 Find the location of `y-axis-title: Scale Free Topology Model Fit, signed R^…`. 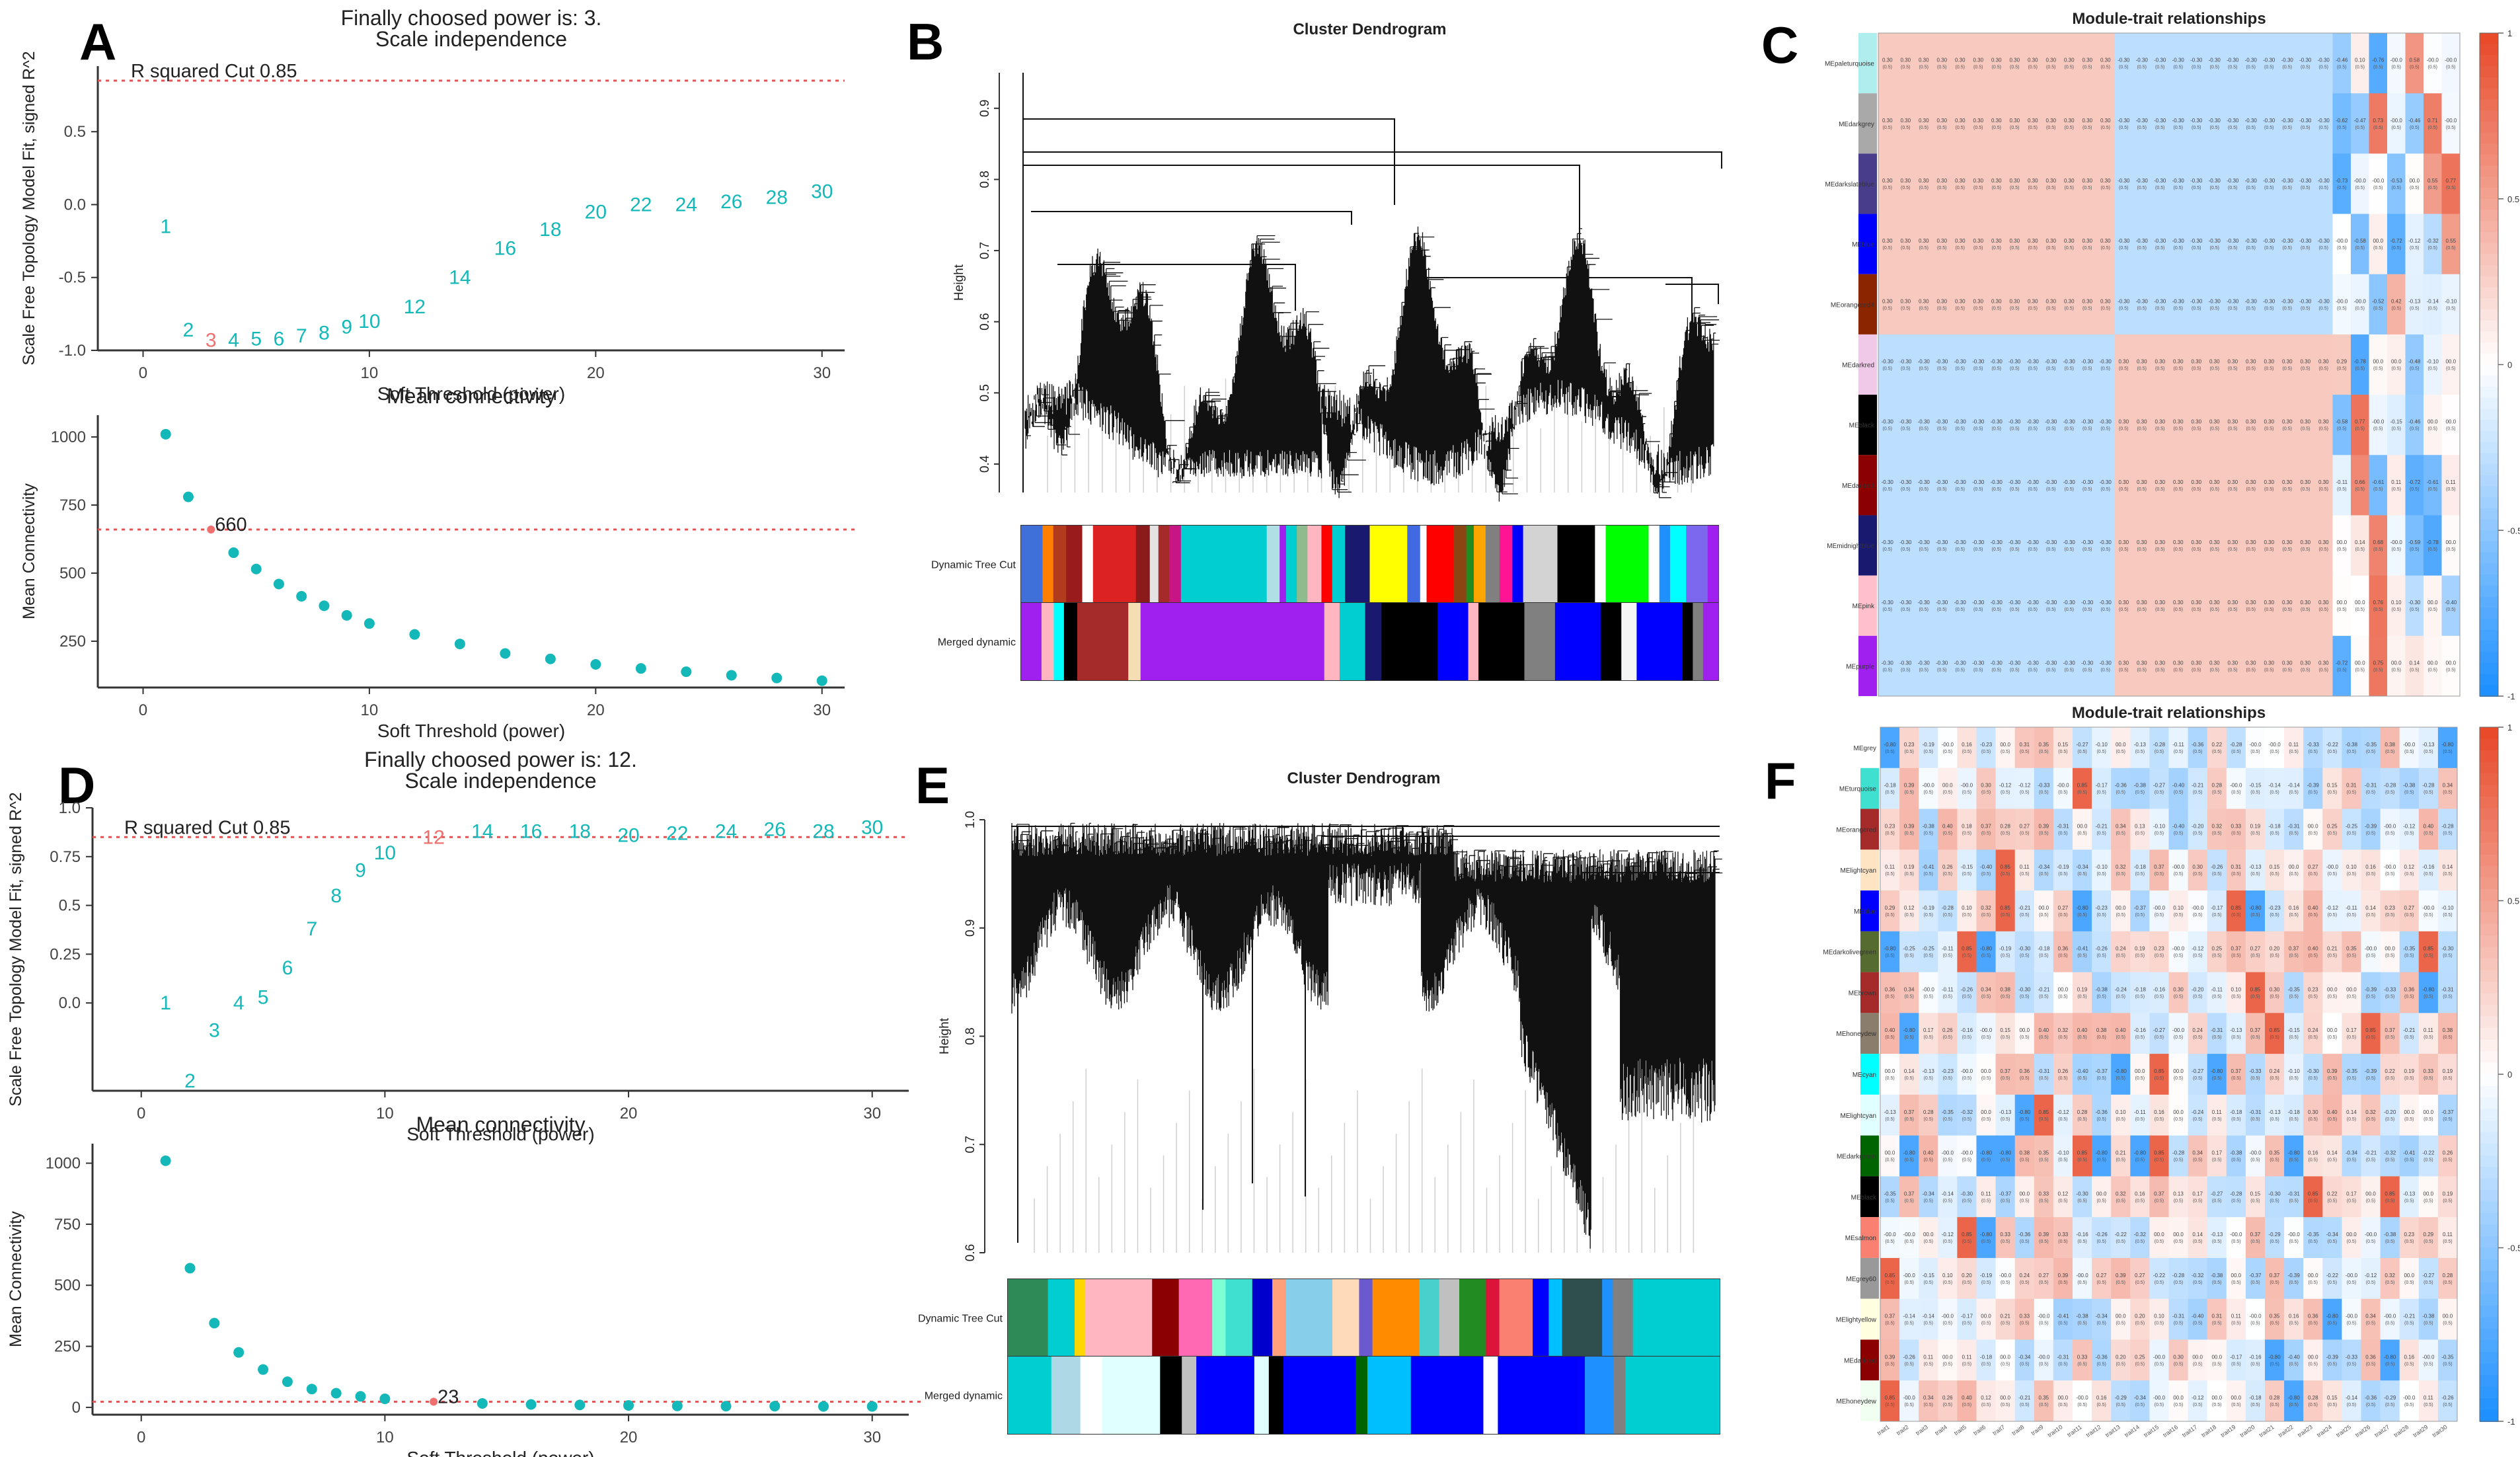

y-axis-title: Scale Free Topology Model Fit, signed R^… is located at coordinates (29, 208).